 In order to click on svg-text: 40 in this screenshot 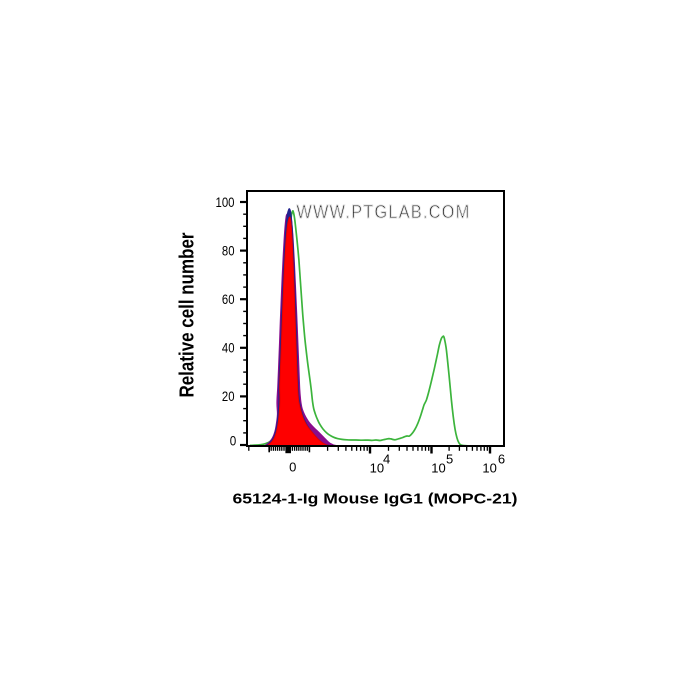, I will do `click(228, 348)`.